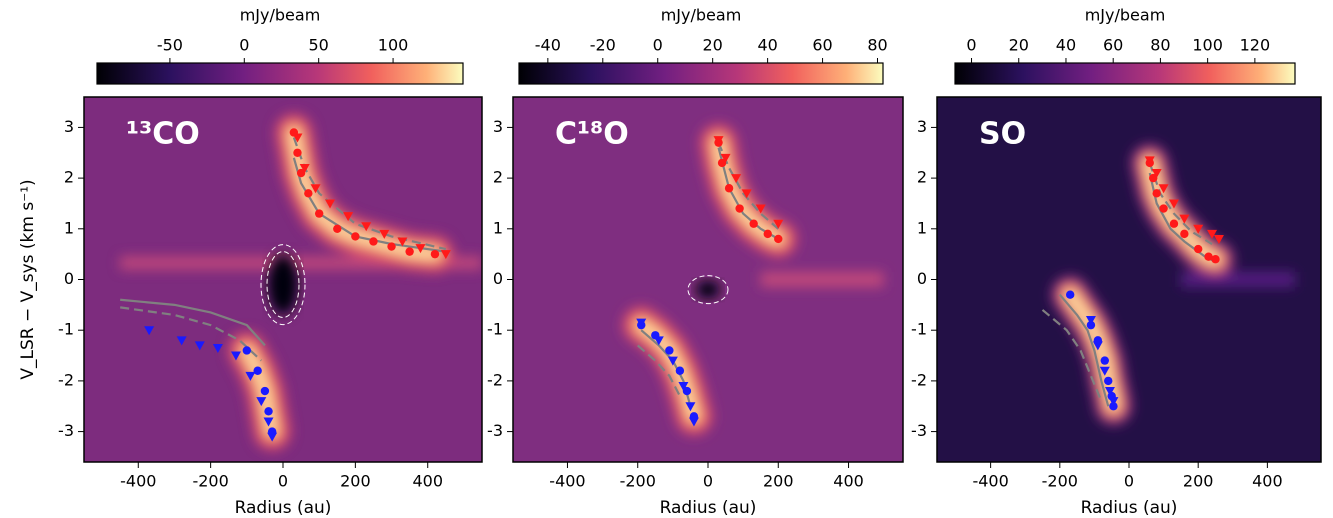 The image size is (1333, 518). Describe the element at coordinates (1066, 45) in the screenshot. I see `colorbar-tick-label: 40` at that location.